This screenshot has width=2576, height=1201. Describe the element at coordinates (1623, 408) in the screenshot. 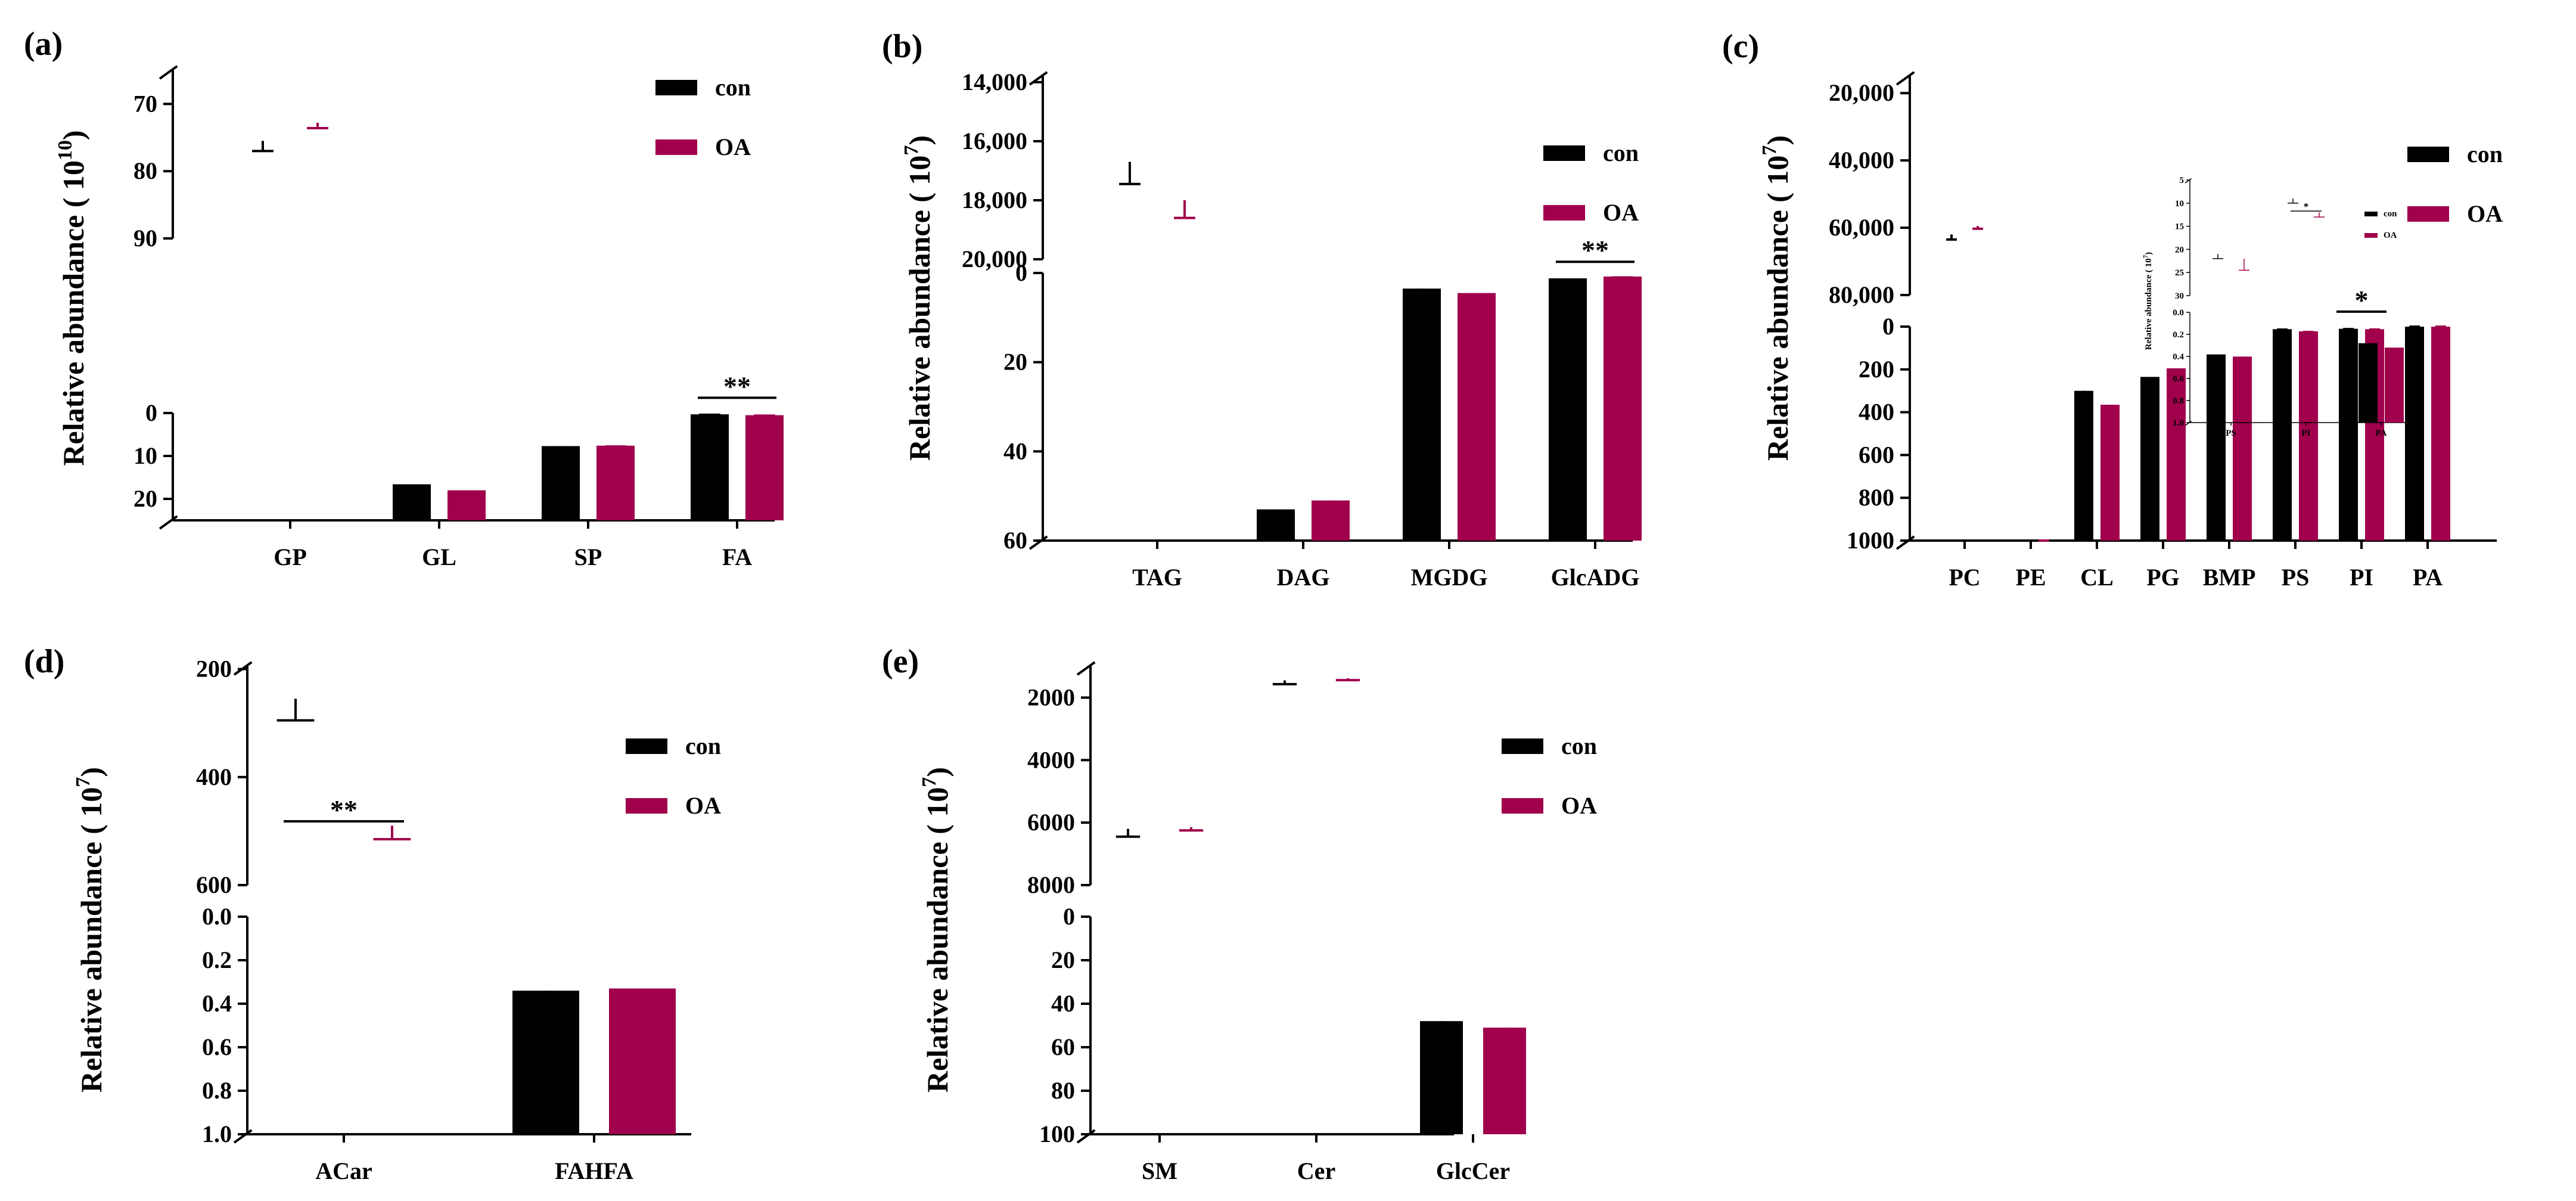

I see `bar-OA-GlcADG` at that location.